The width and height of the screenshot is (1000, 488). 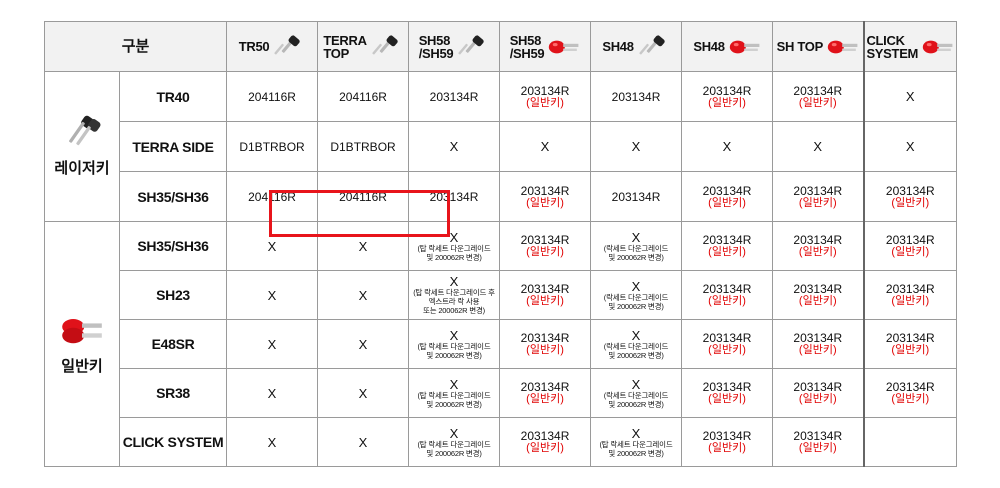 I want to click on table-cell, so click(x=910, y=442).